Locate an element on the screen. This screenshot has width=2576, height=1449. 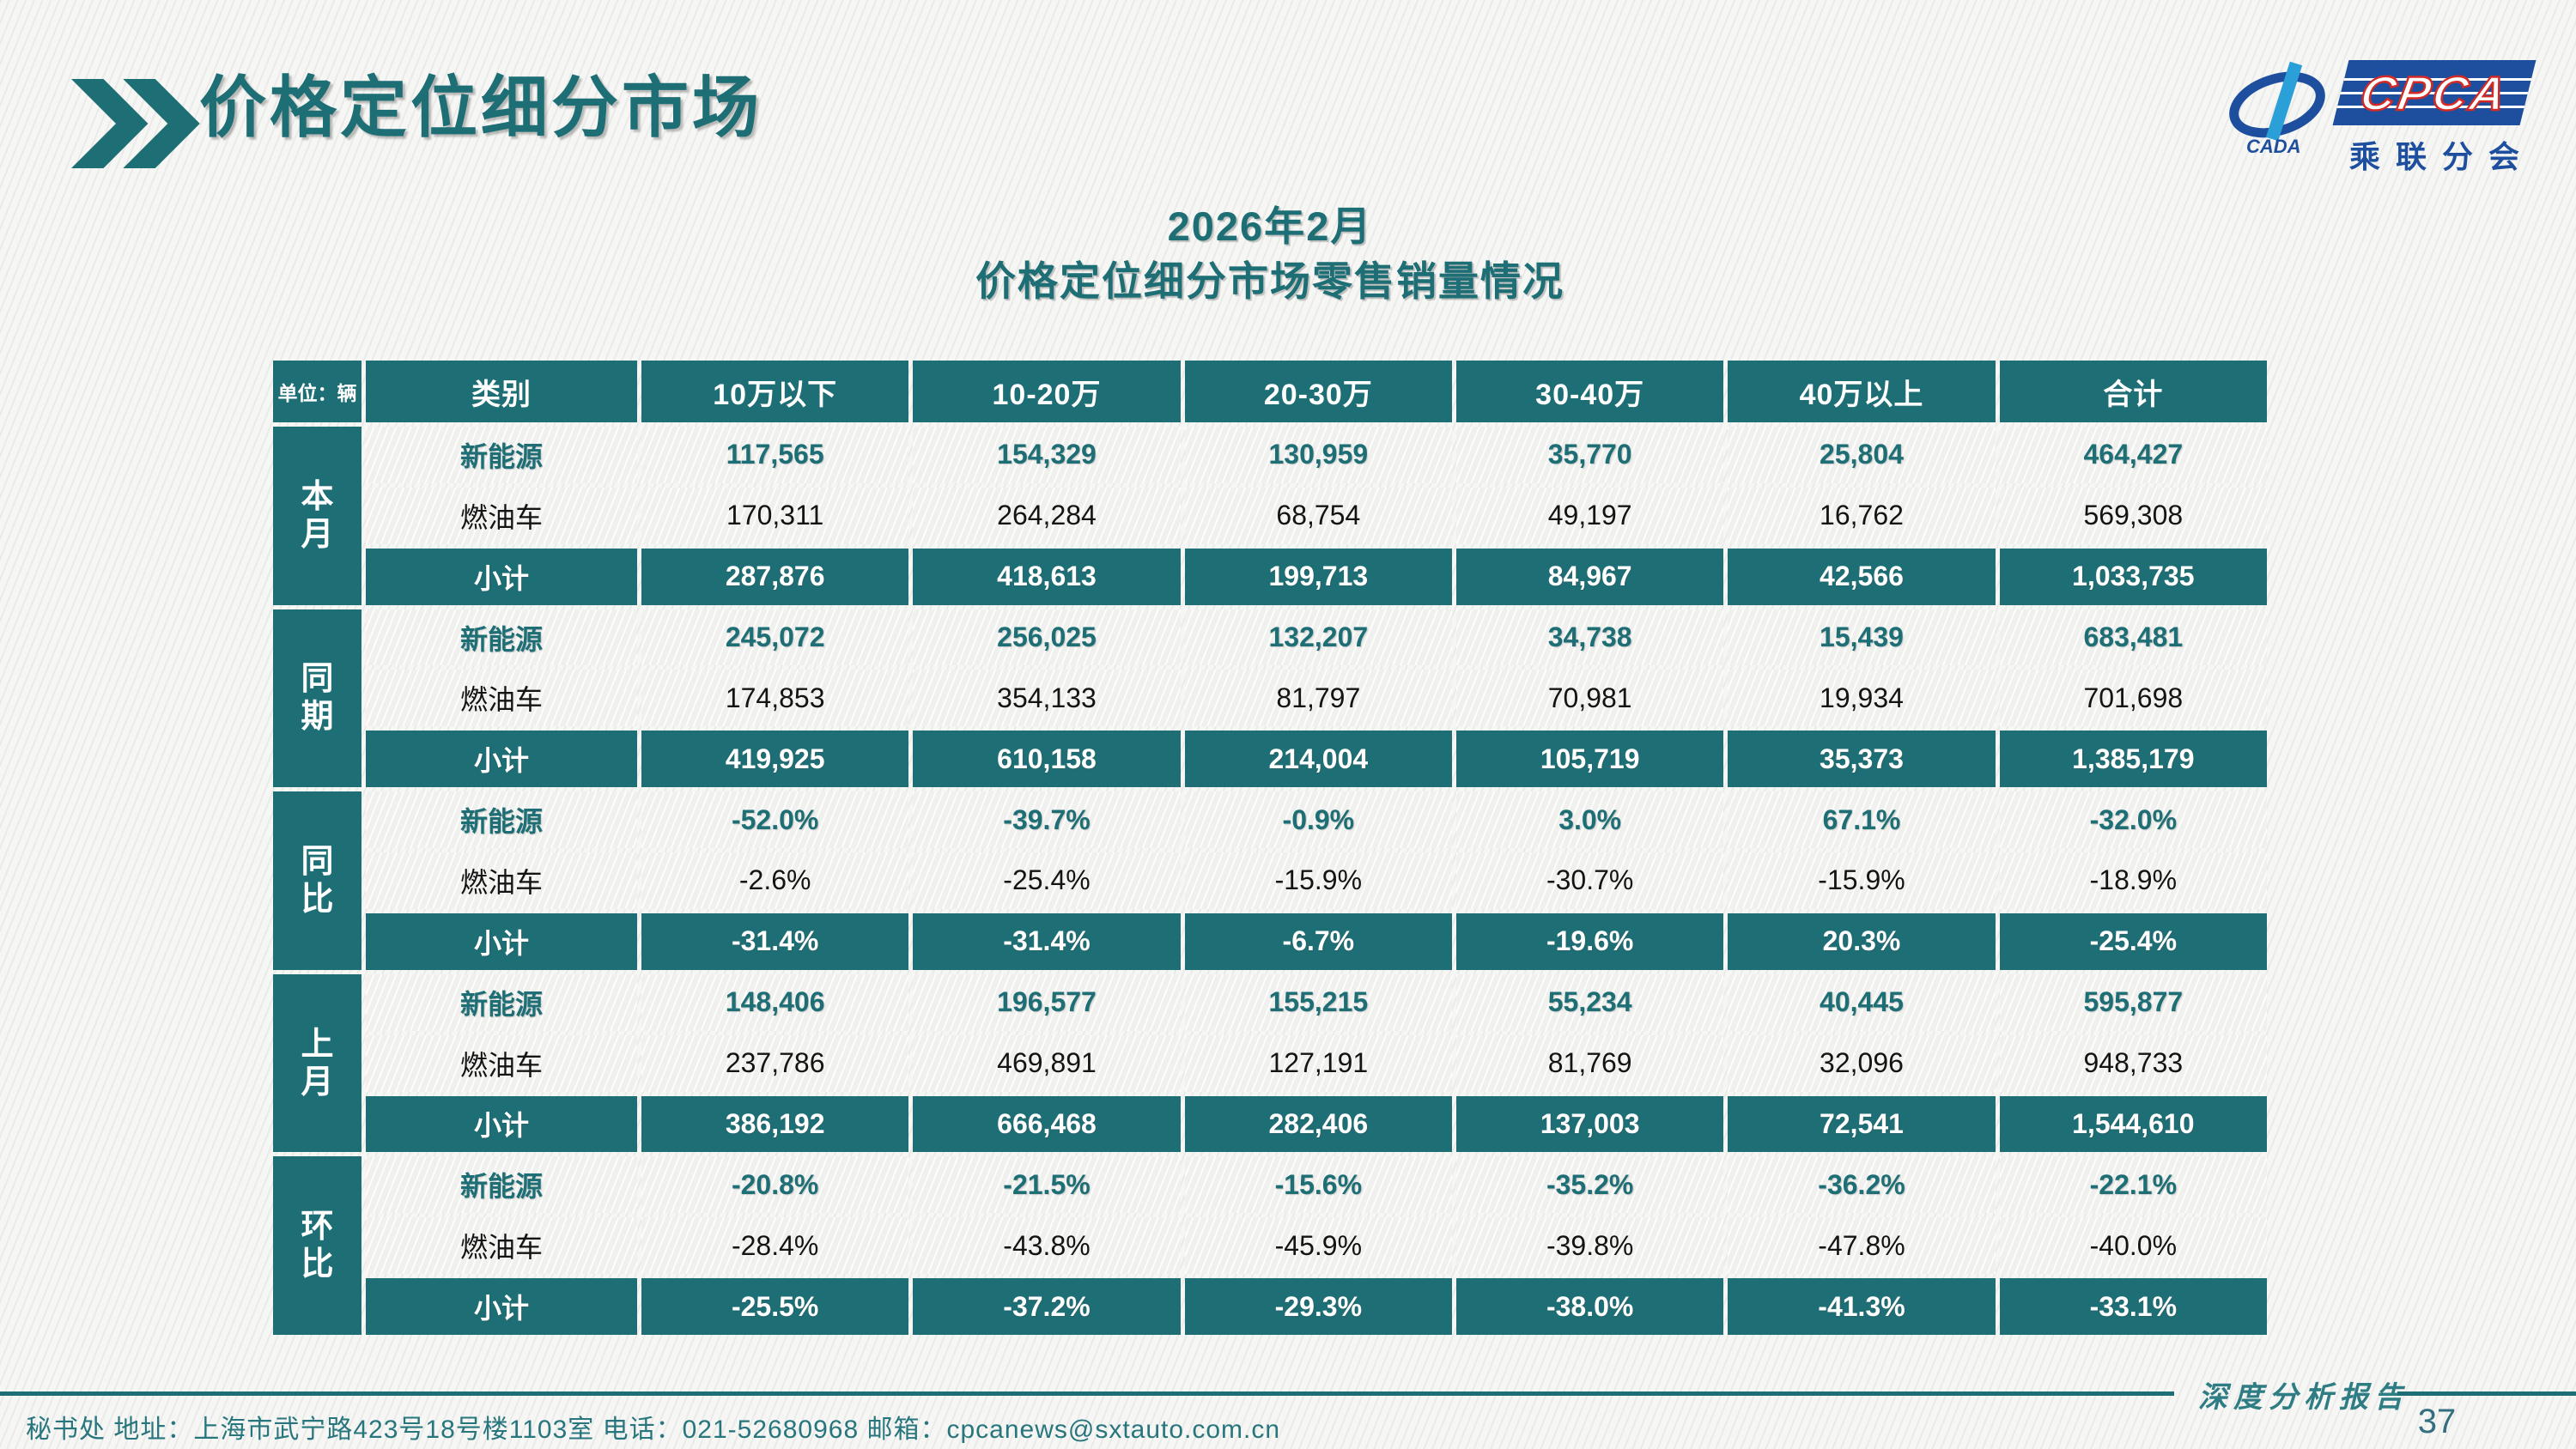
value-cell: -19.6% is located at coordinates (1590, 941).